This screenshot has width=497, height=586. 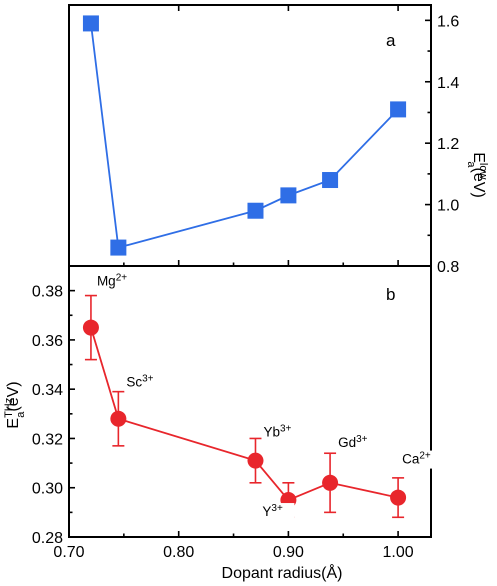 I want to click on panel-a-y-tick-label: 1.4, so click(x=448, y=83).